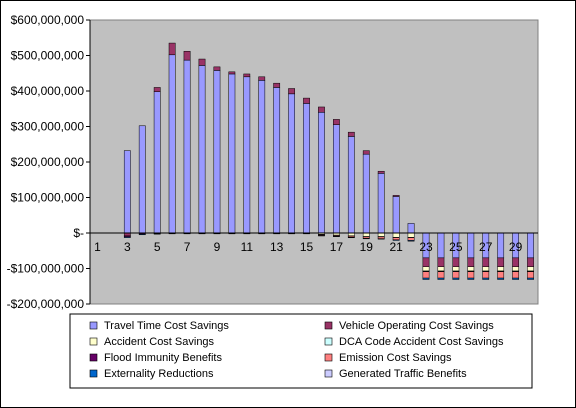 The image size is (576, 408). Describe the element at coordinates (159, 374) in the screenshot. I see `legend-label: Externality Reductions` at that location.